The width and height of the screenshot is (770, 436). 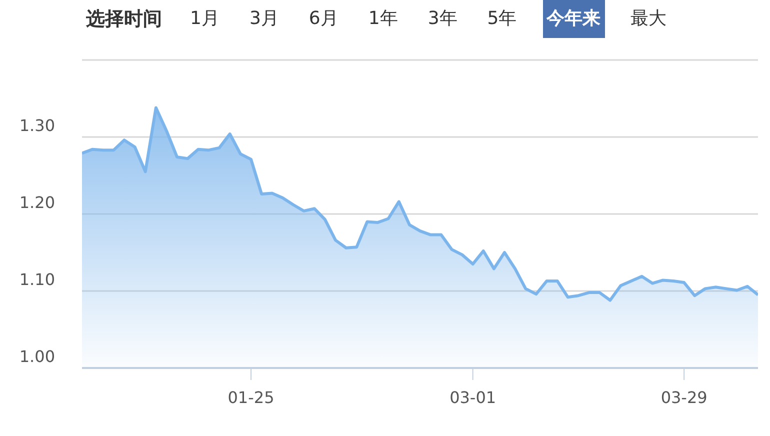 I want to click on text: 选择时间, so click(x=124, y=19).